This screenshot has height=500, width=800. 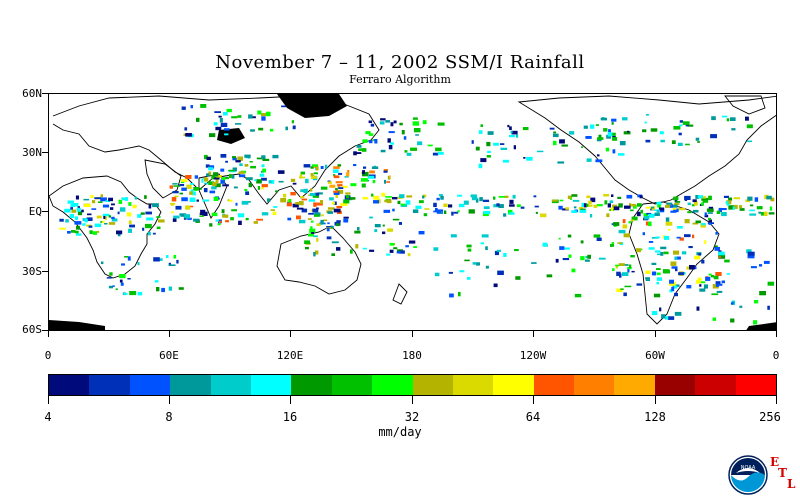 I want to click on colorbar-label-64: 64, so click(x=533, y=417).